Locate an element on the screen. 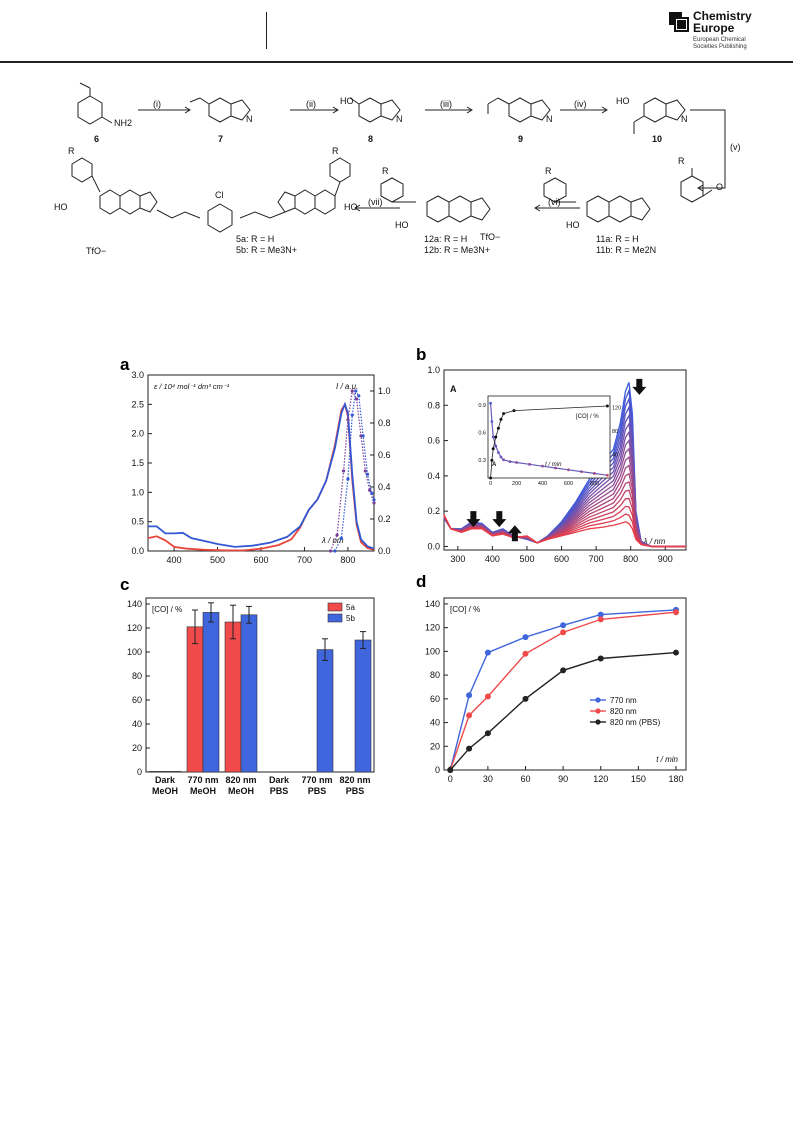 This screenshot has width=793, height=1121. legend-label: 820 nm is located at coordinates (623, 711).